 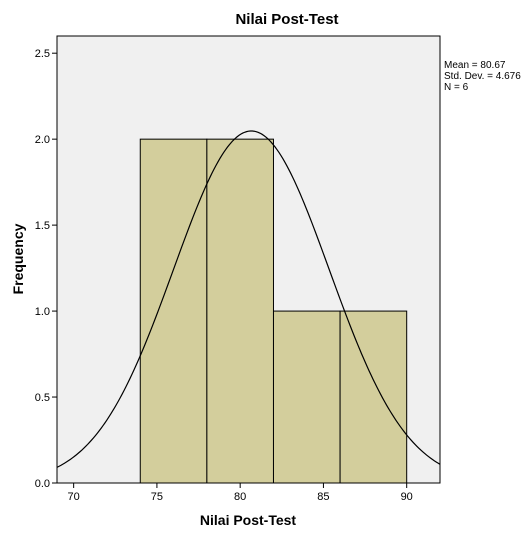 I want to click on y-tick-label-0: 0.0, so click(x=42, y=484).